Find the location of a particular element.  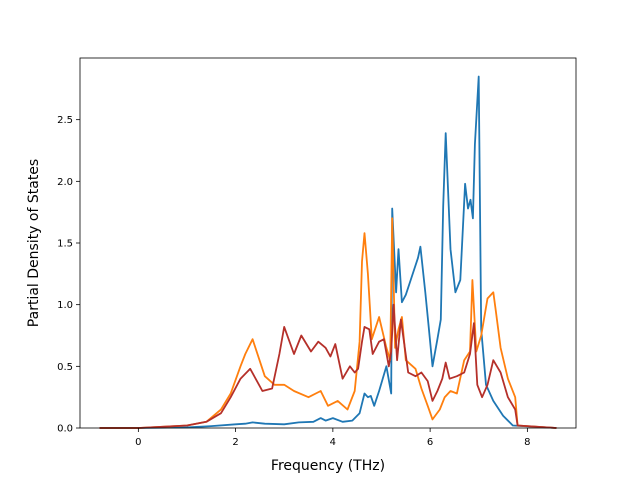

x-tick-label: 6 is located at coordinates (430, 442).